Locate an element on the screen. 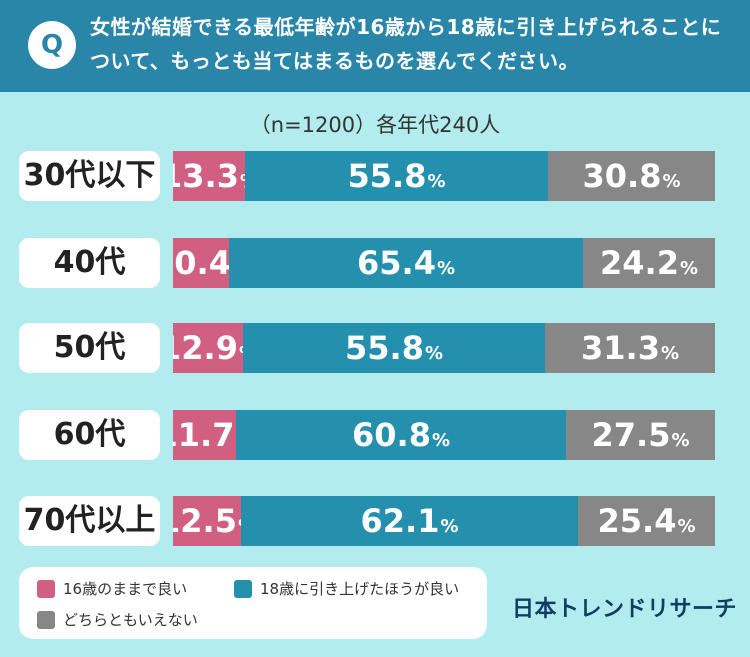  data-label: 12.9 is located at coordinates (205, 348).